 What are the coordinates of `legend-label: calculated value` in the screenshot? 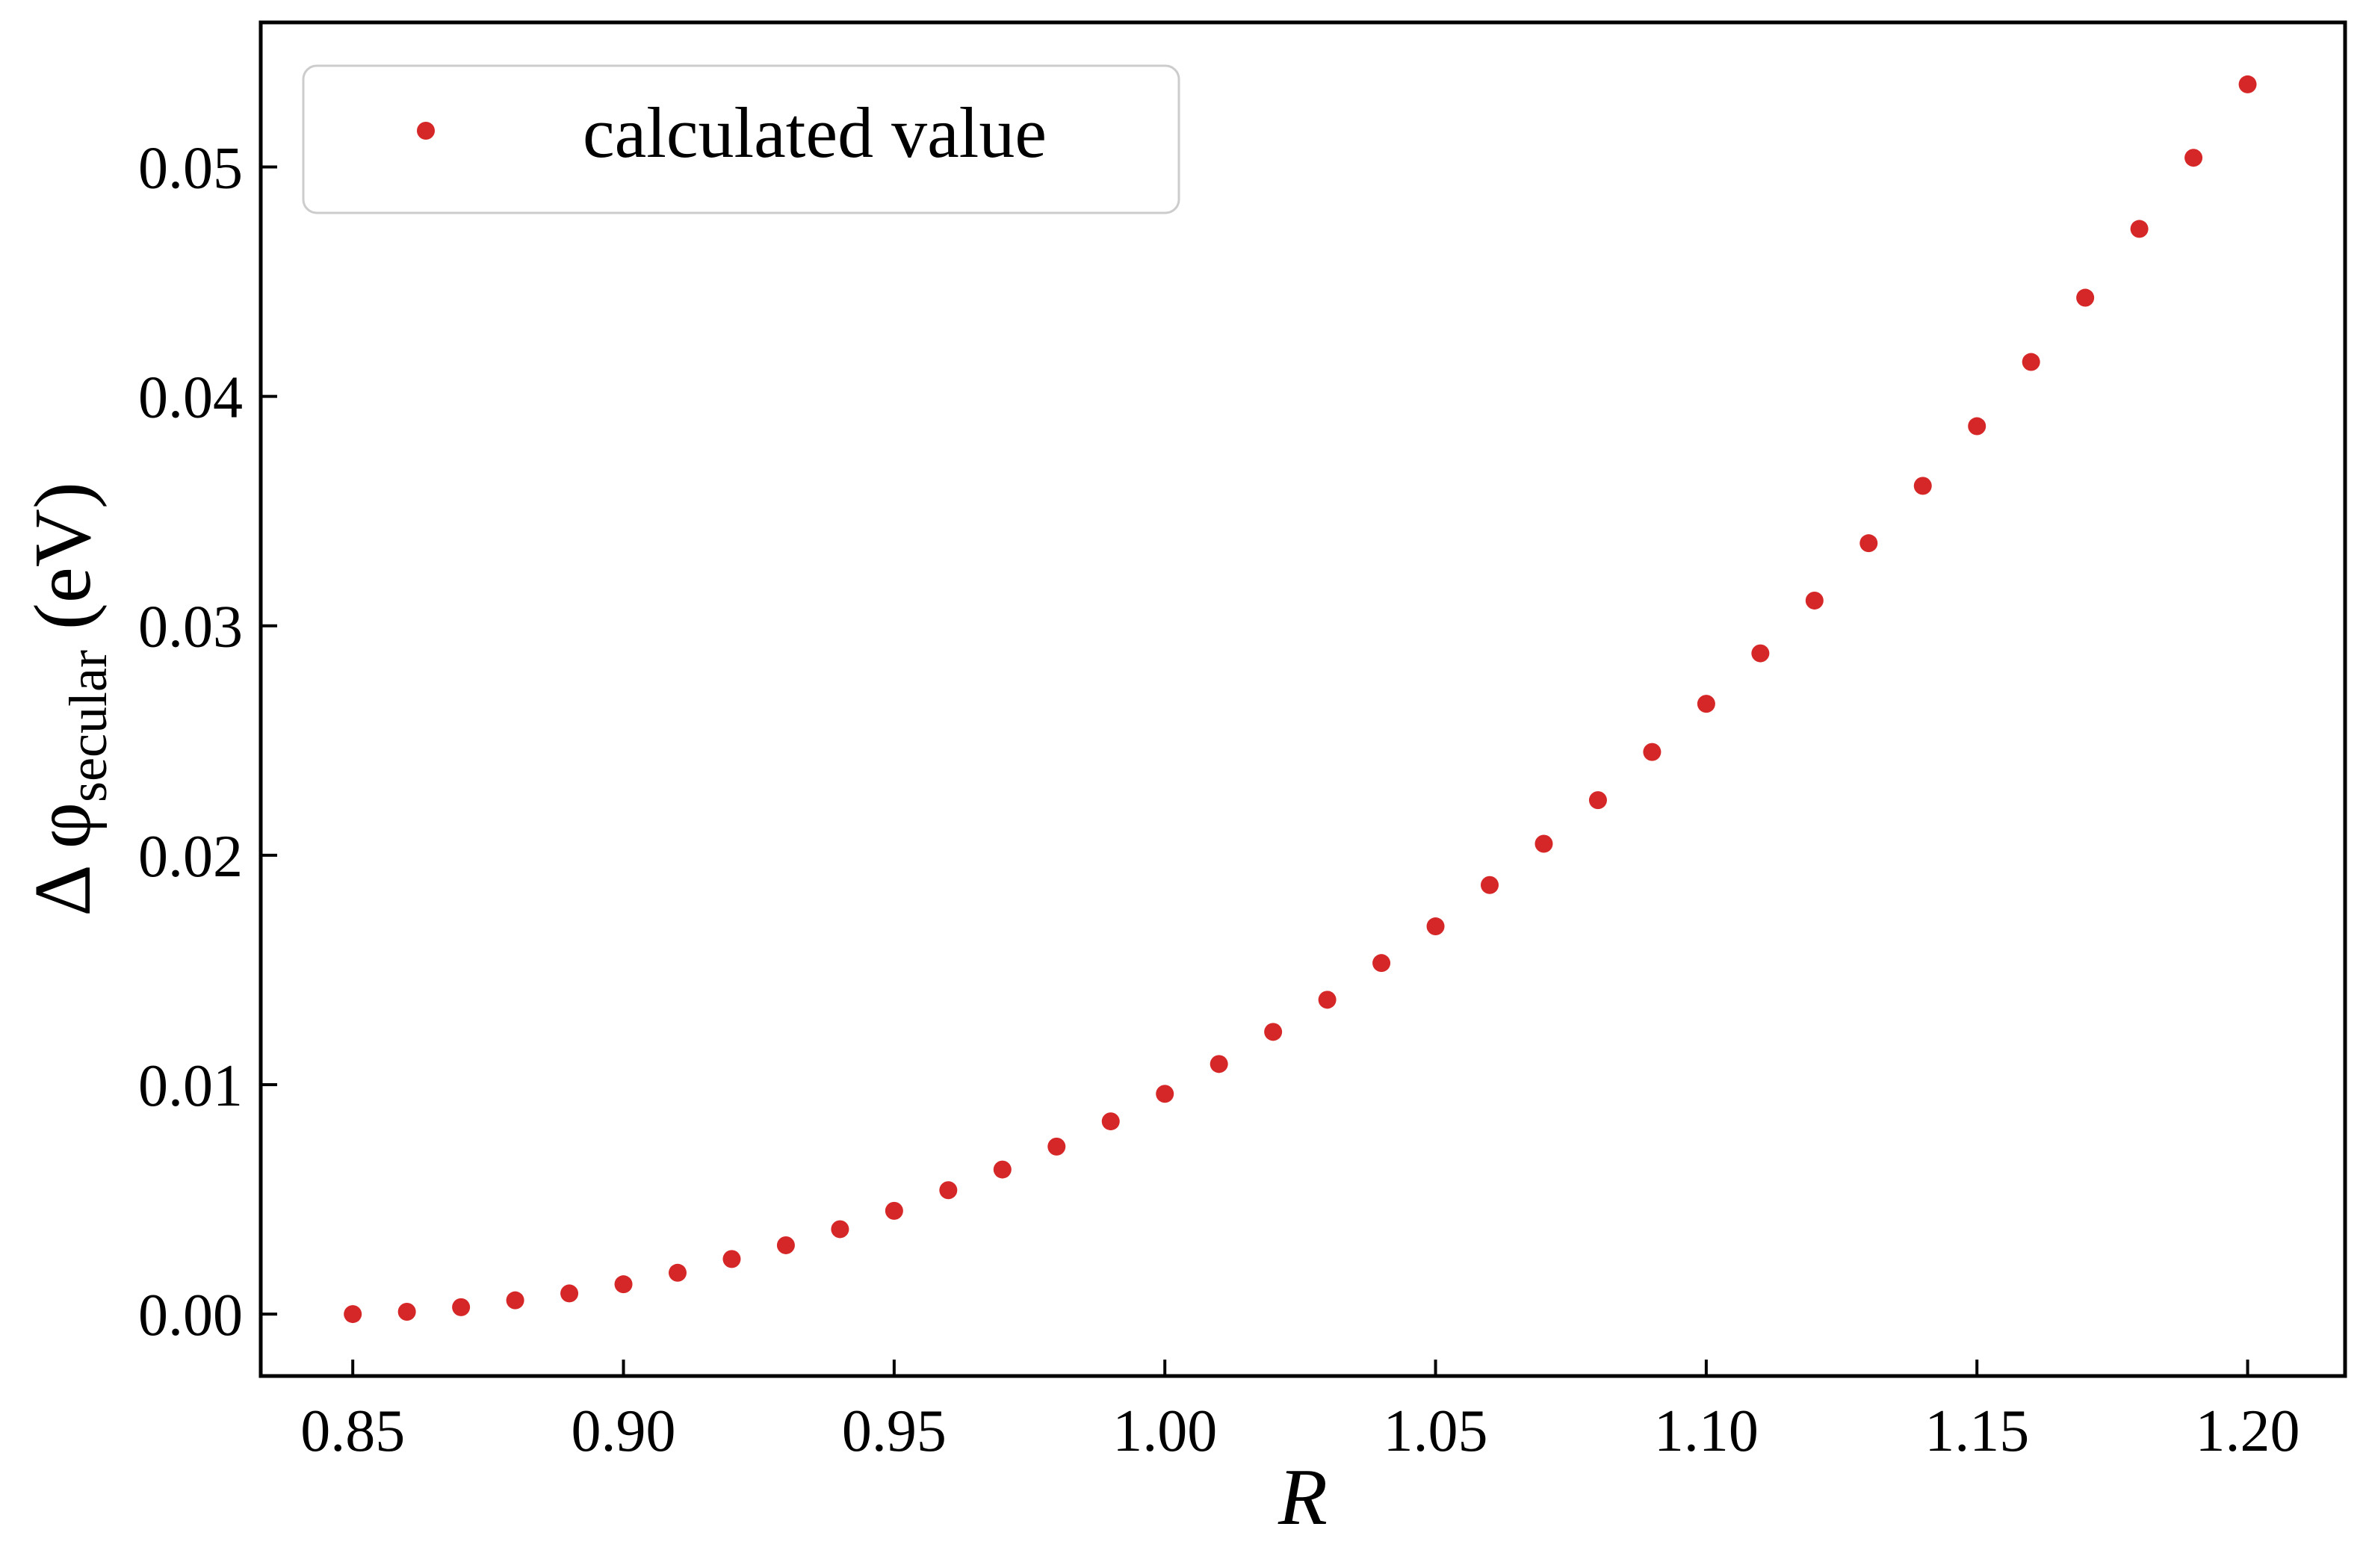 It's located at (815, 133).